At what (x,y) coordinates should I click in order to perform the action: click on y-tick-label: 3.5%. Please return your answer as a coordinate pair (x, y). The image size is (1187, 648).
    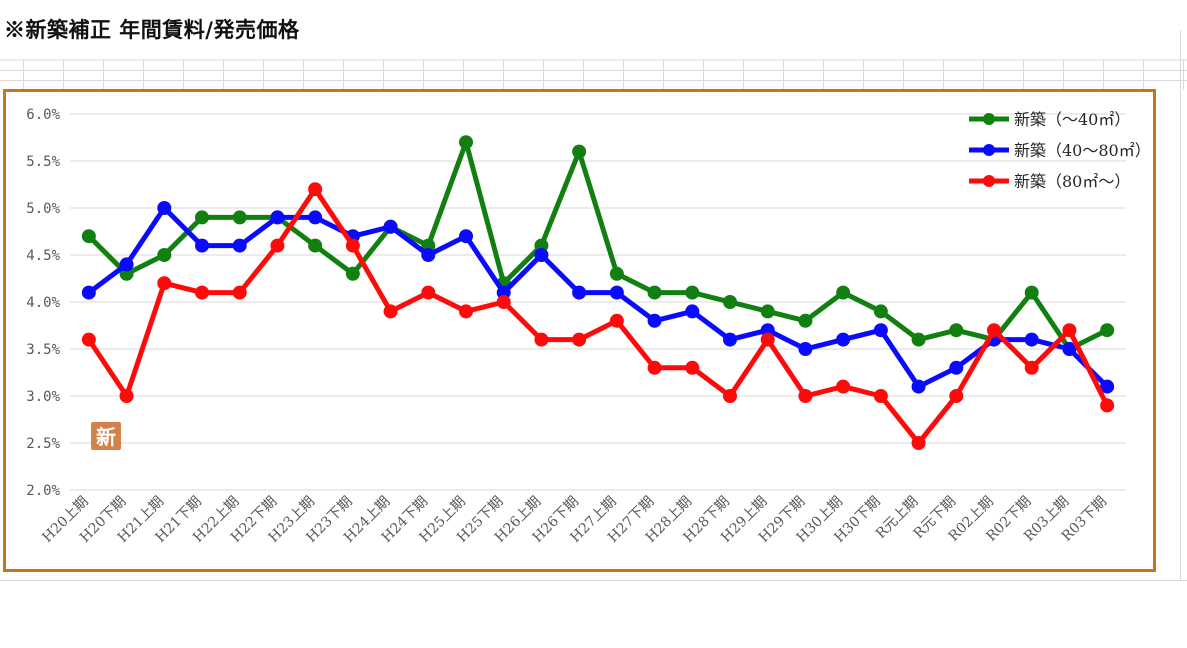
    Looking at the image, I should click on (43, 350).